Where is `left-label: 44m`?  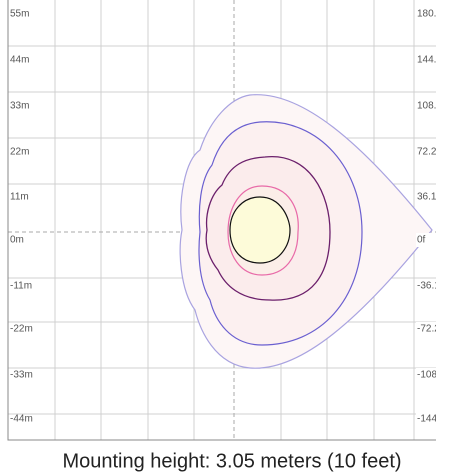 left-label: 44m is located at coordinates (19, 60).